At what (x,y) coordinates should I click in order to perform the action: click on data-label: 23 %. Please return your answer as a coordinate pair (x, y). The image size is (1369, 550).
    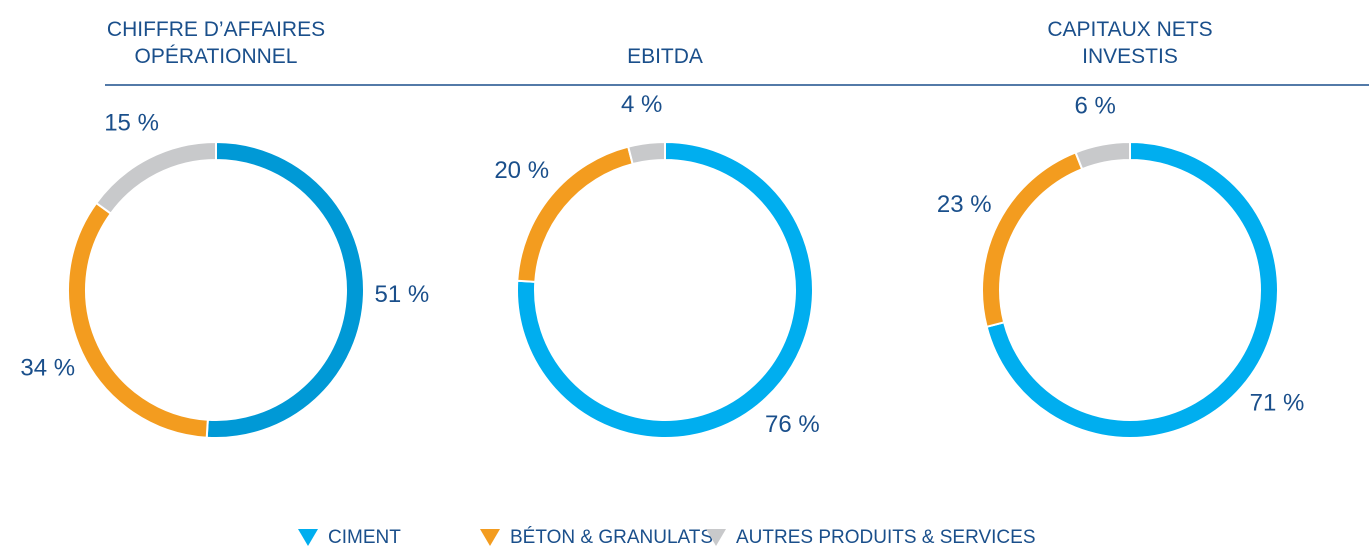
    Looking at the image, I should click on (964, 204).